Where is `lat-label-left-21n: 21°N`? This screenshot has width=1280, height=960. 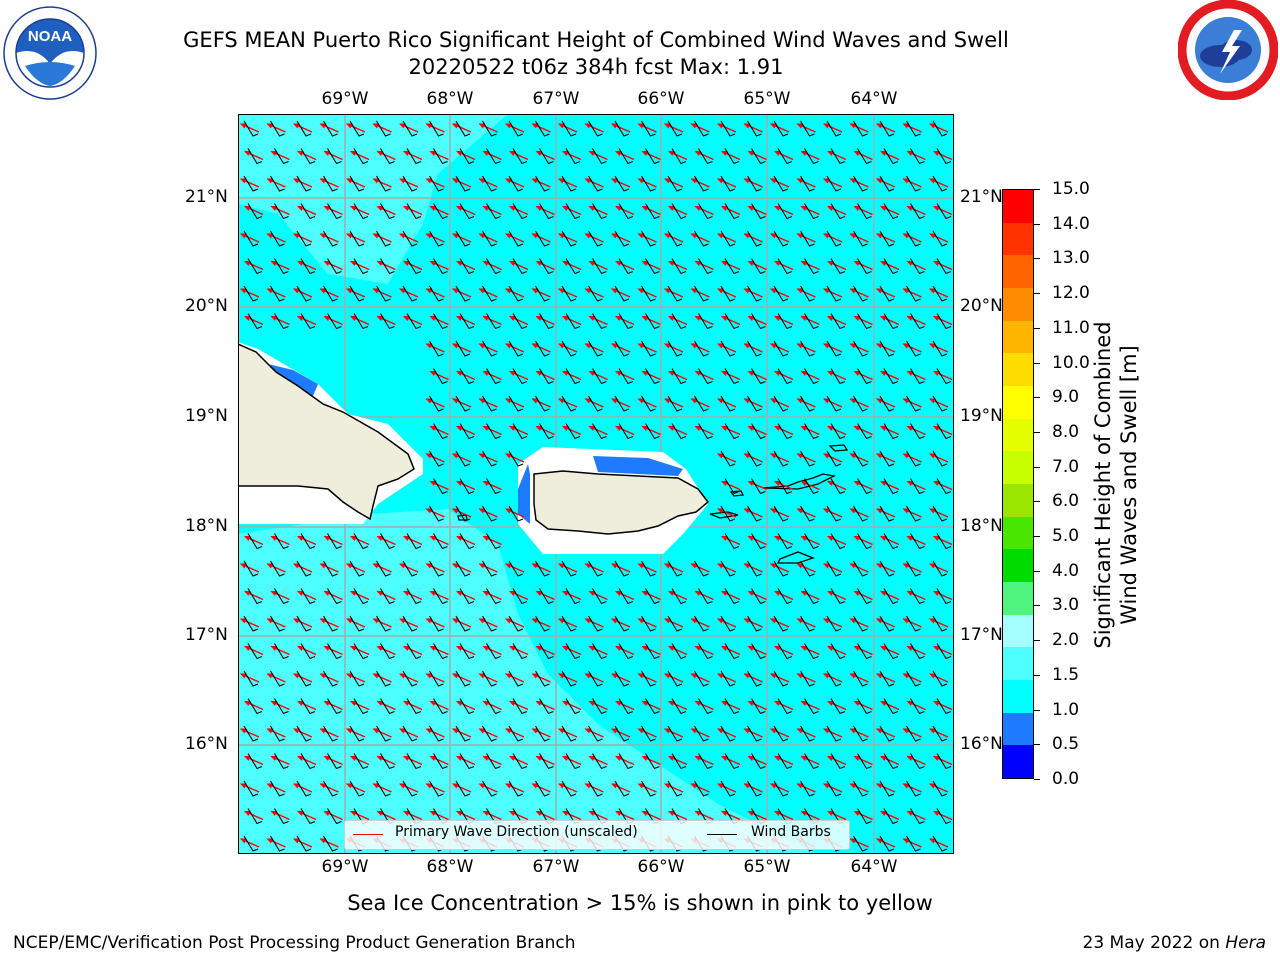
lat-label-left-21n: 21°N is located at coordinates (206, 197).